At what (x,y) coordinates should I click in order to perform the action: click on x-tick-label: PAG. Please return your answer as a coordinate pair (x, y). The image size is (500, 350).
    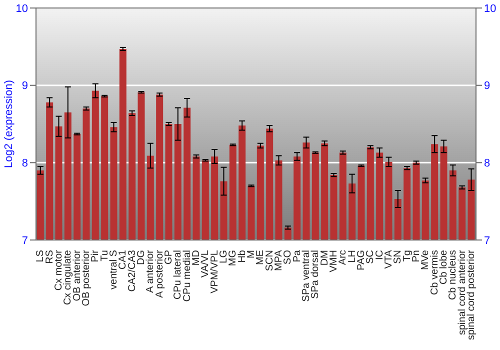
    Looking at the image, I should click on (361, 260).